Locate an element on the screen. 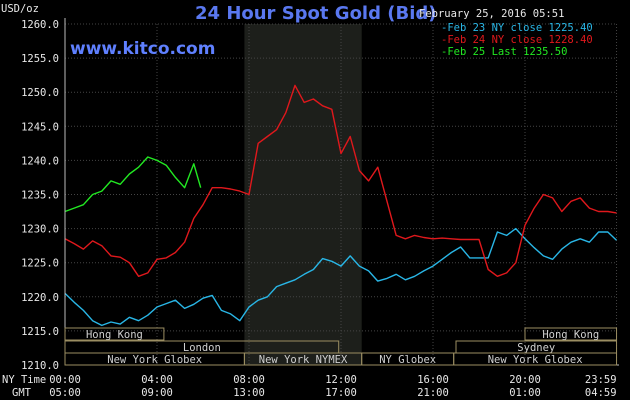 The image size is (630, 400). legend-entry: -Feb 24 NY close 1228.40 is located at coordinates (517, 40).